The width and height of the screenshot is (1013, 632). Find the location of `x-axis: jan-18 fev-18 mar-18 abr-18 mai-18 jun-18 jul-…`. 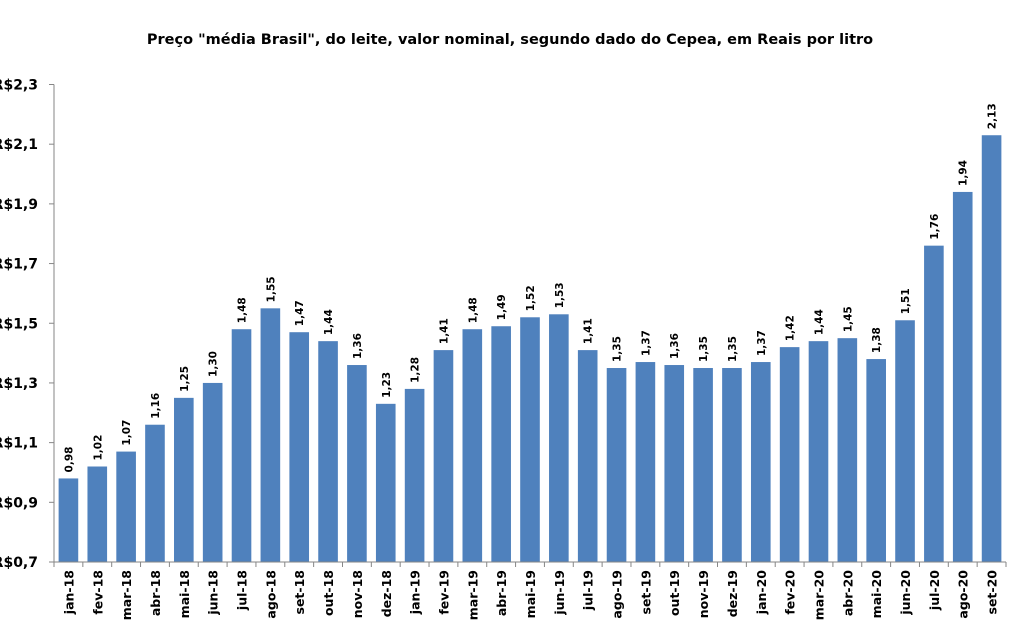

x-axis: jan-18 fev-18 mar-18 abr-18 mai-18 jun-18 jul-… is located at coordinates (530, 591).